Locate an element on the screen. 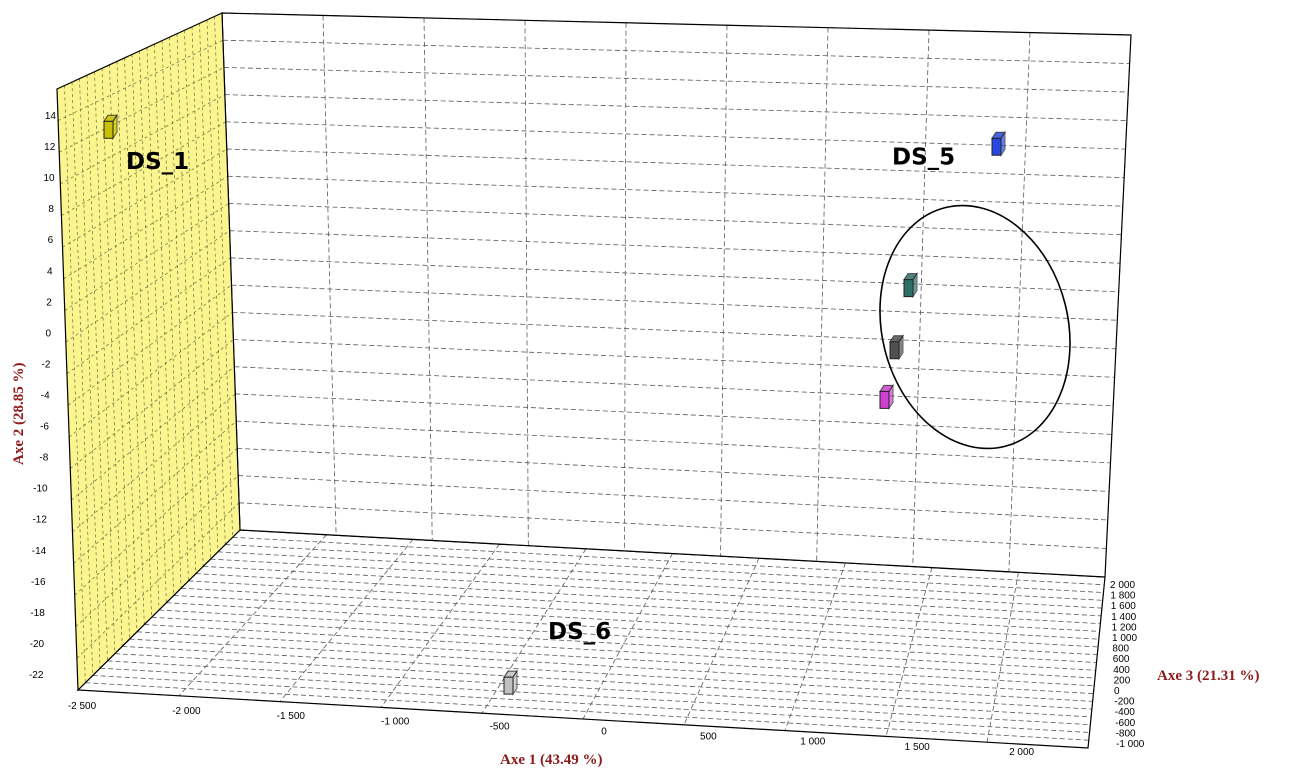 Image resolution: width=1296 pixels, height=769 pixels. y-tick-label: -2 is located at coordinates (45, 364).